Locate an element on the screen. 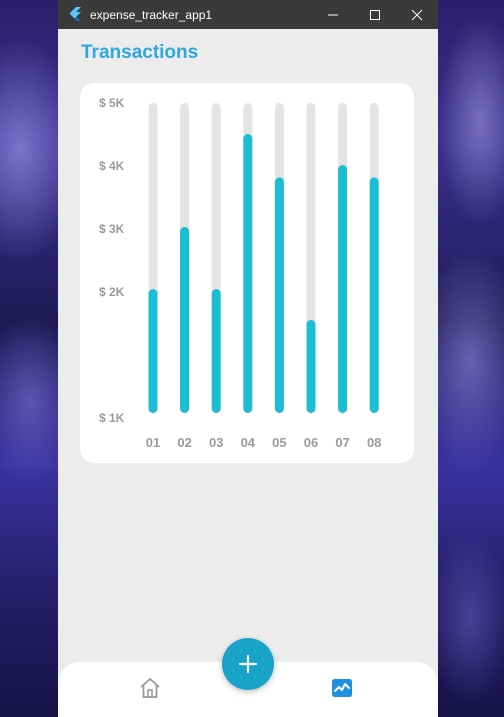 This screenshot has width=504, height=717. x-tick-label: 08 is located at coordinates (374, 442).